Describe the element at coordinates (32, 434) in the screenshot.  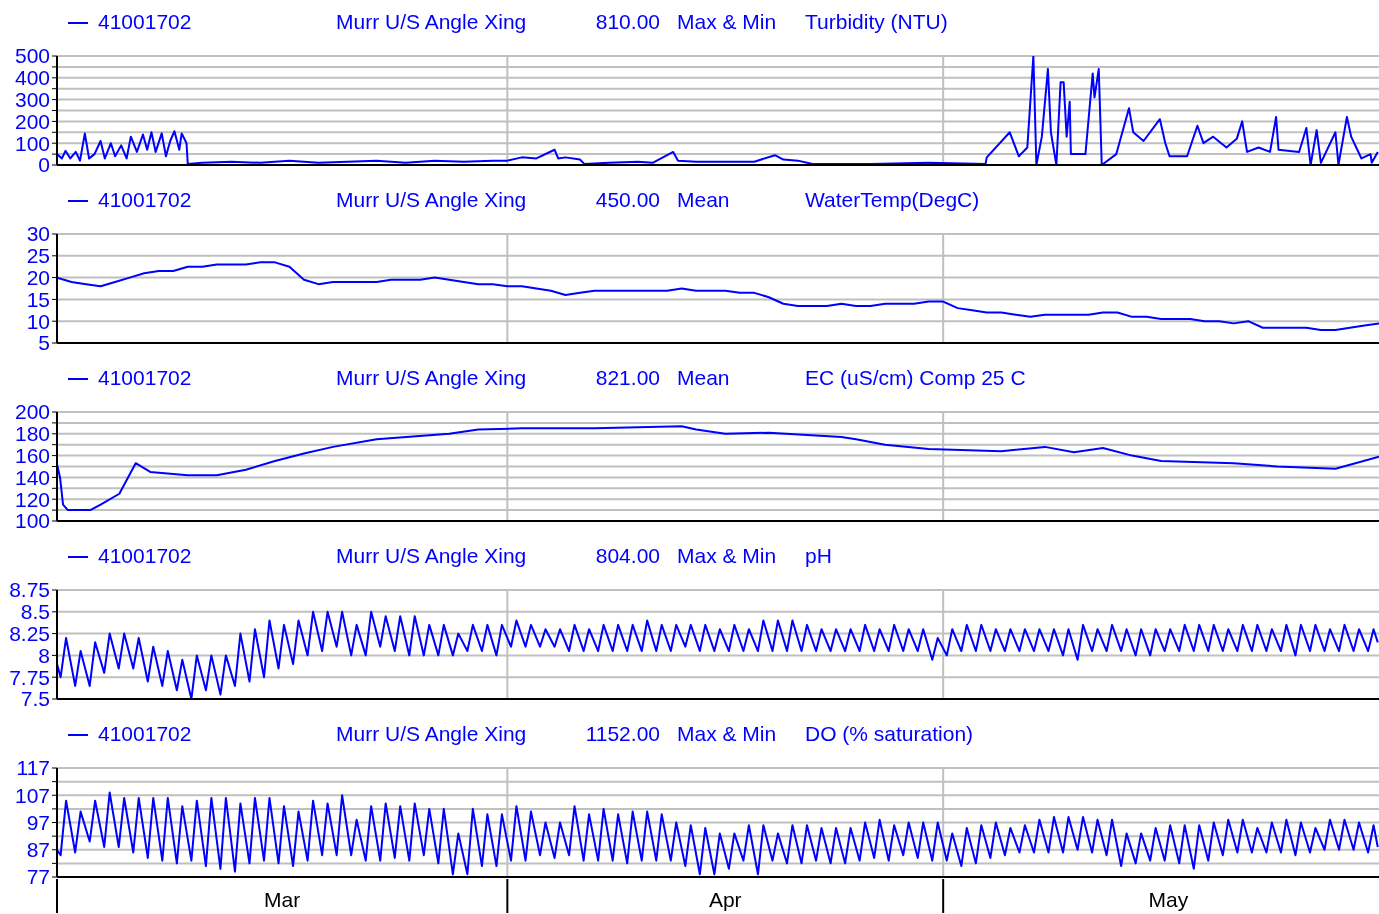
I see `y-tick-label: 180` at that location.